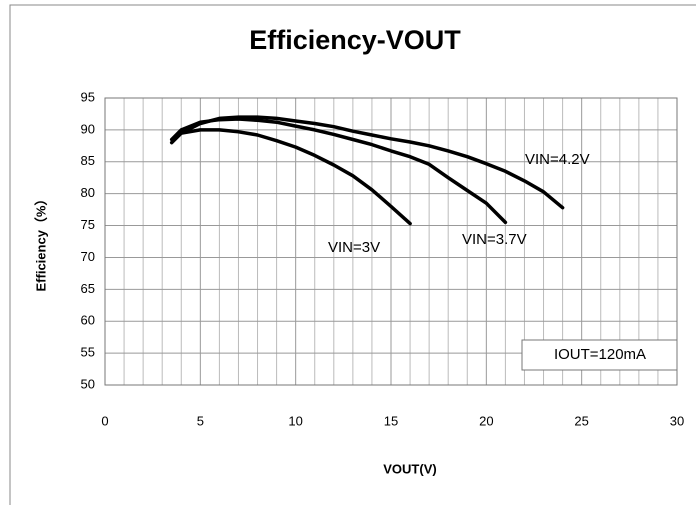 The width and height of the screenshot is (696, 505). I want to click on y-tick-label: 50, so click(88, 383).